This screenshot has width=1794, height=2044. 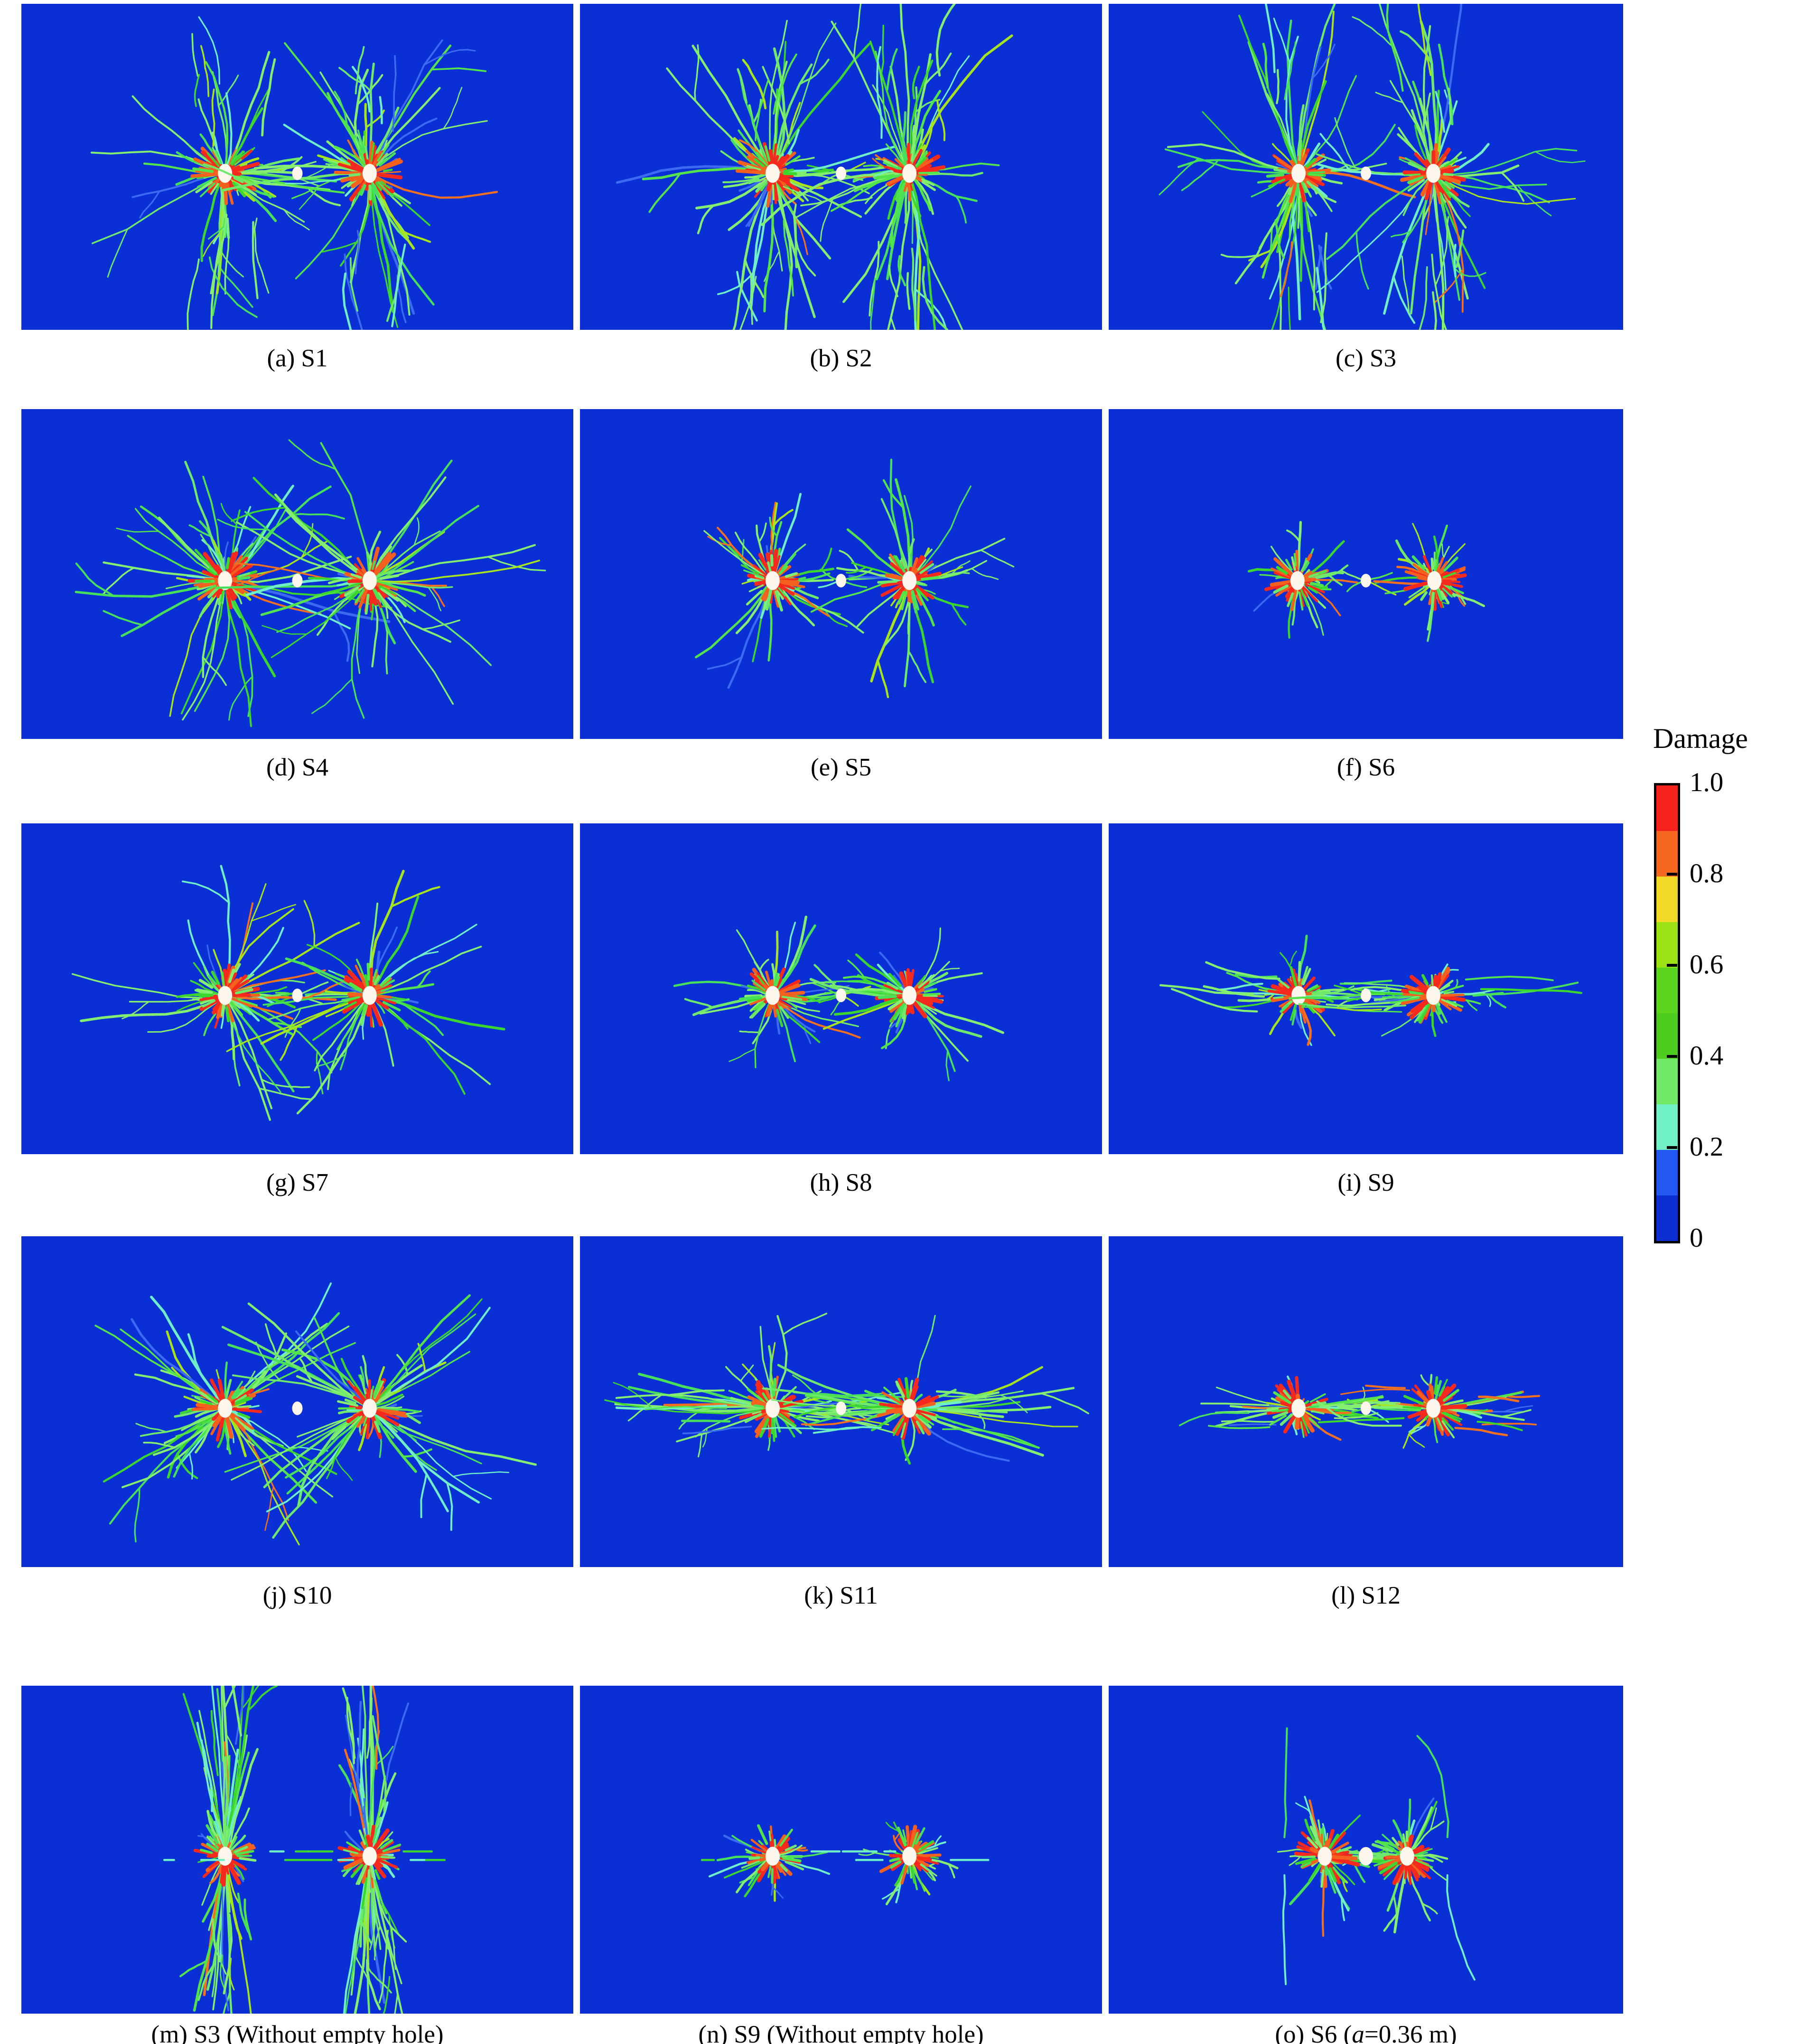 I want to click on damage-panel-s10: (j) S10, so click(x=297, y=1423).